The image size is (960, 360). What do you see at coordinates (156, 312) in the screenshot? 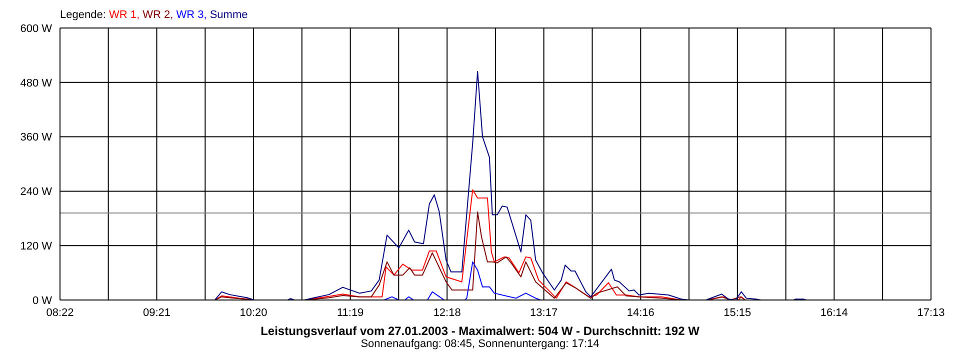
I see `x-tick-label: 09:21` at bounding box center [156, 312].